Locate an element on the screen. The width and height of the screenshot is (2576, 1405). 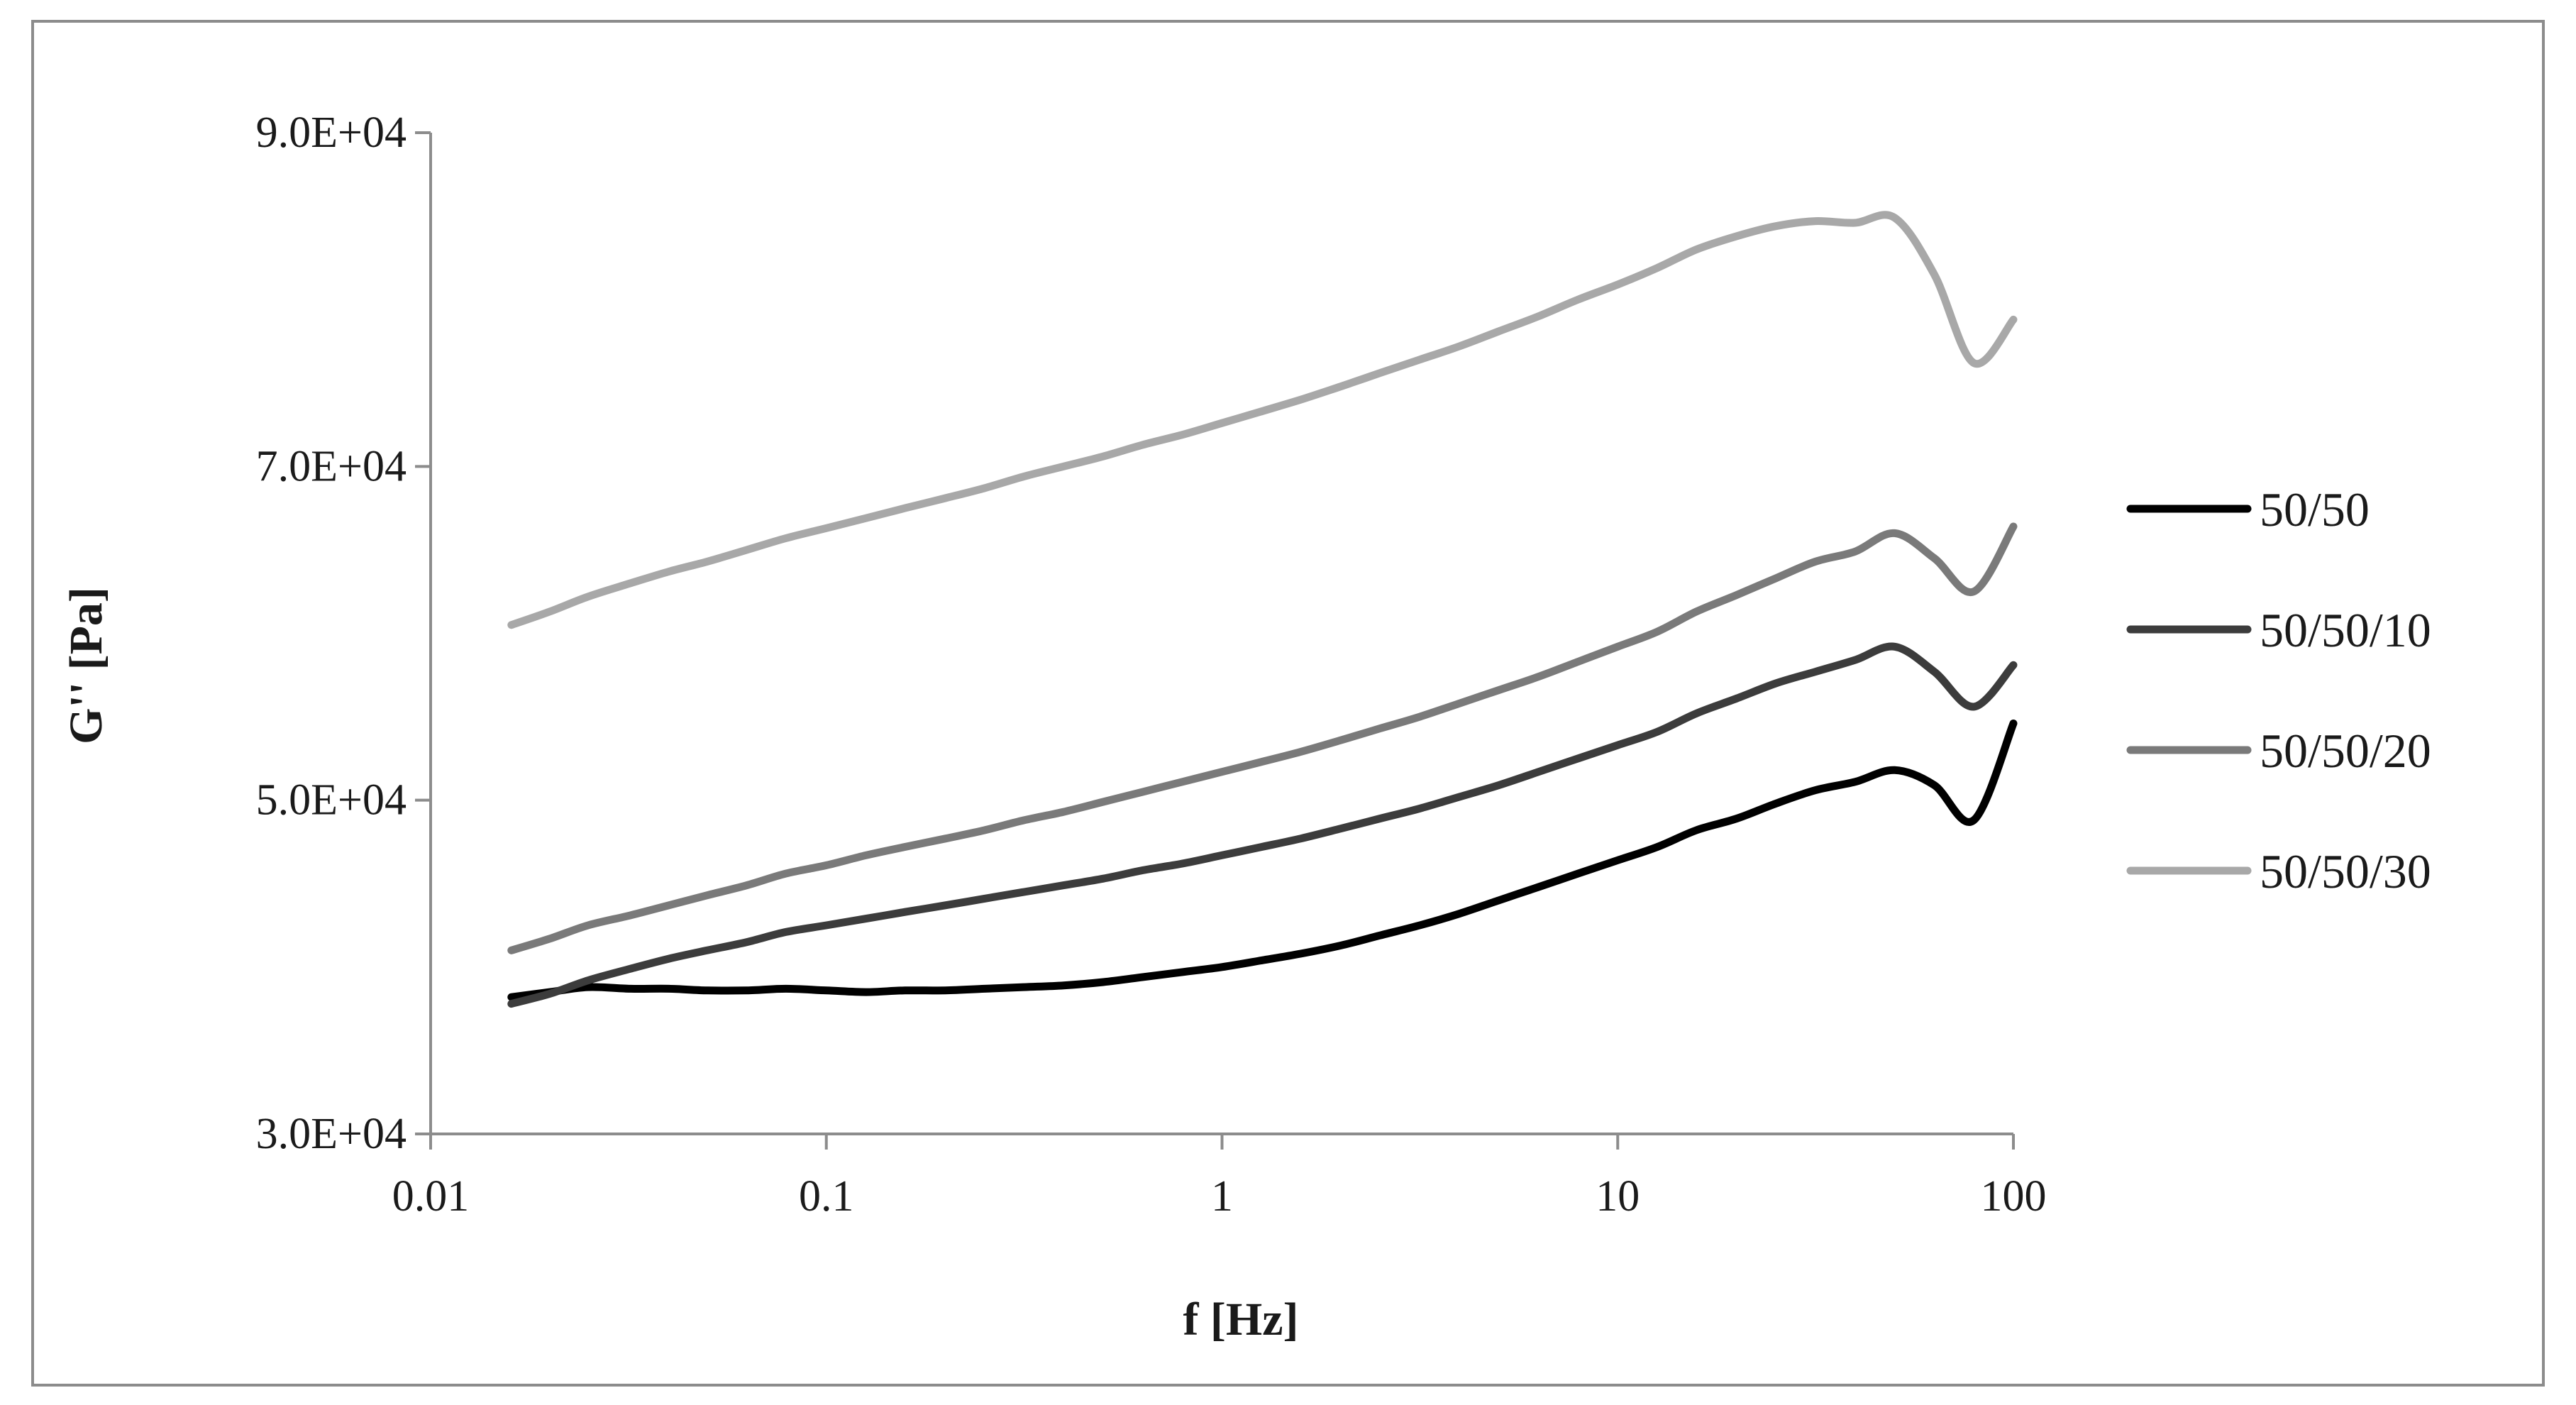
y-tick-label: 5.0E+04 is located at coordinates (331, 800).